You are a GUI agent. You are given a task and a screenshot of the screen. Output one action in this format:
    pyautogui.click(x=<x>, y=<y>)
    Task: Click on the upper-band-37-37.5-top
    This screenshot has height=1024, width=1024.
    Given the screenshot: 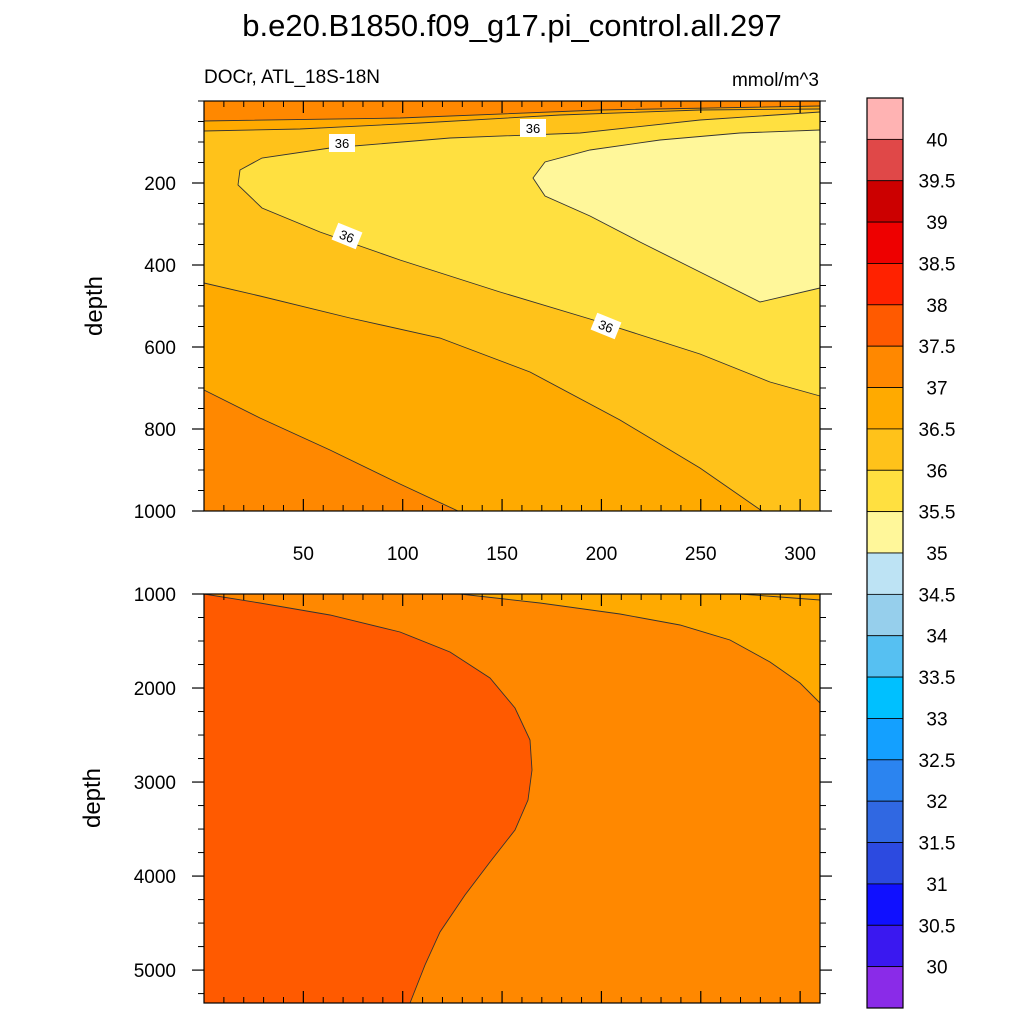 What is the action you would take?
    pyautogui.click(x=512, y=111)
    